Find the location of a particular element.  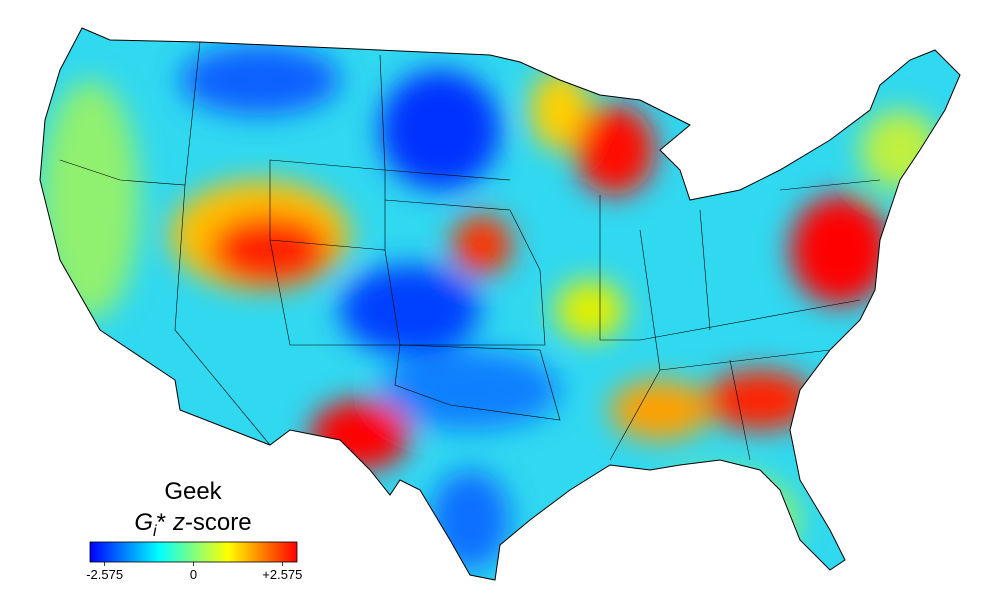

legend-title: Geek is located at coordinates (193, 491).